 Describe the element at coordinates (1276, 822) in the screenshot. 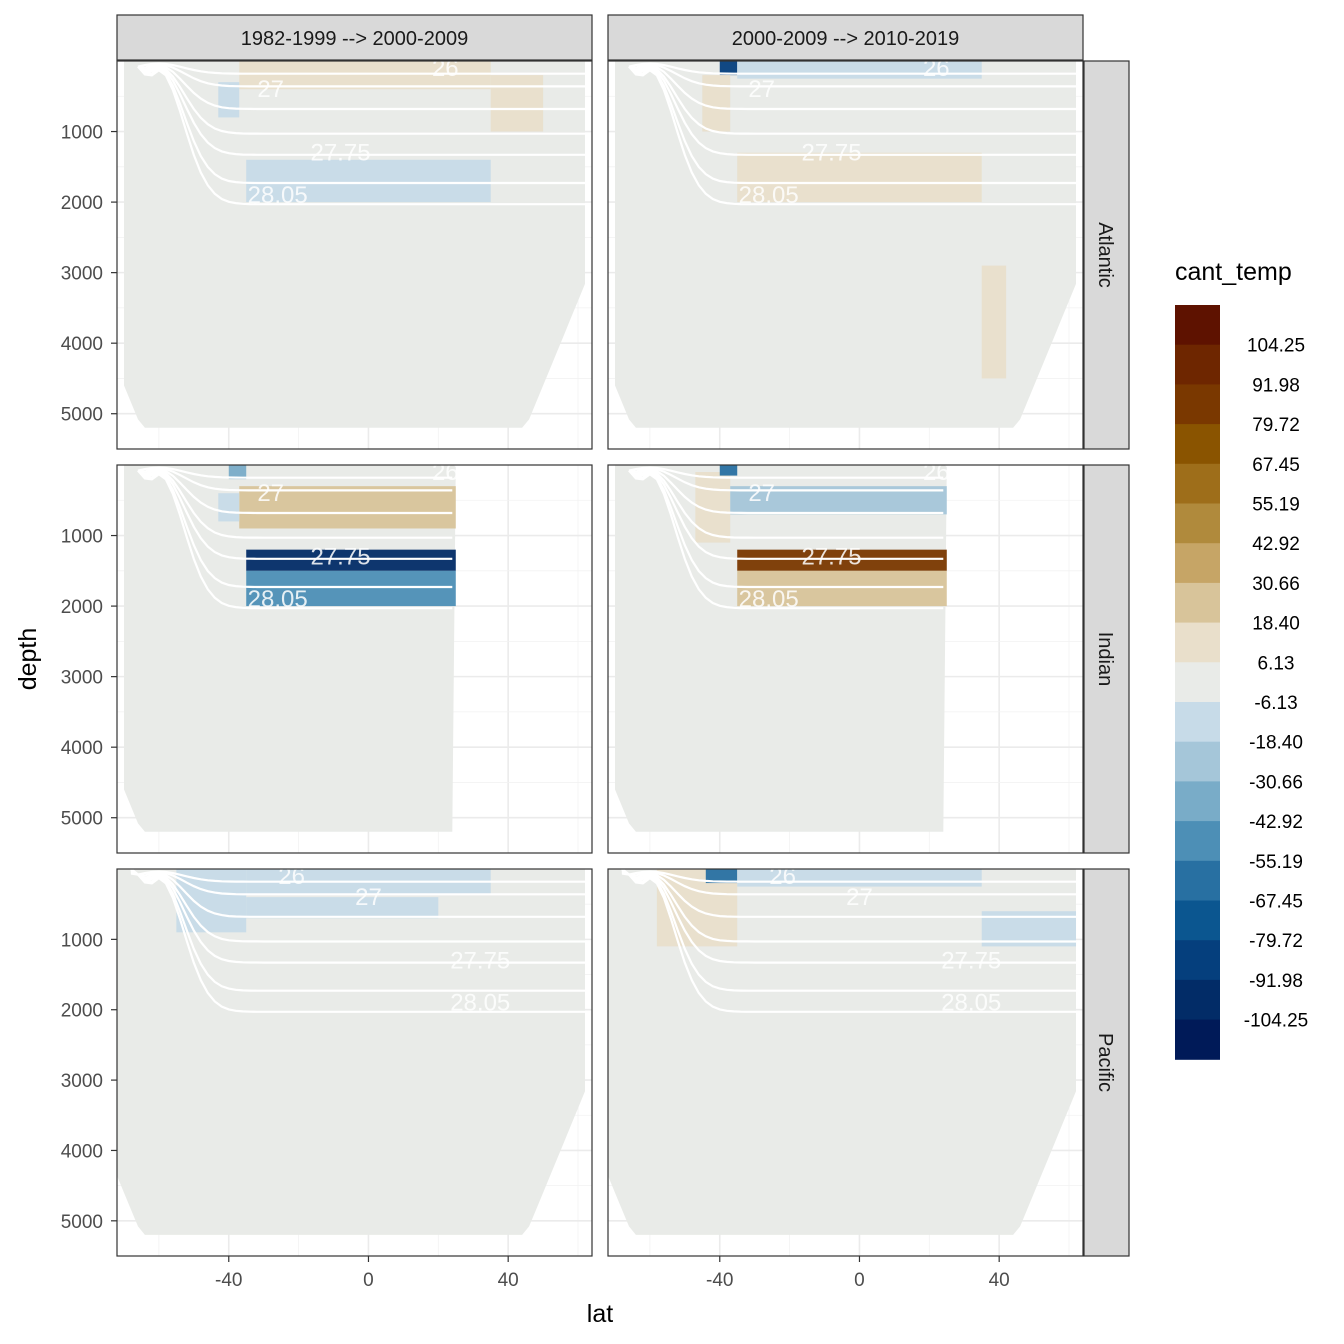

I see `legend-break-label: -42.92` at that location.